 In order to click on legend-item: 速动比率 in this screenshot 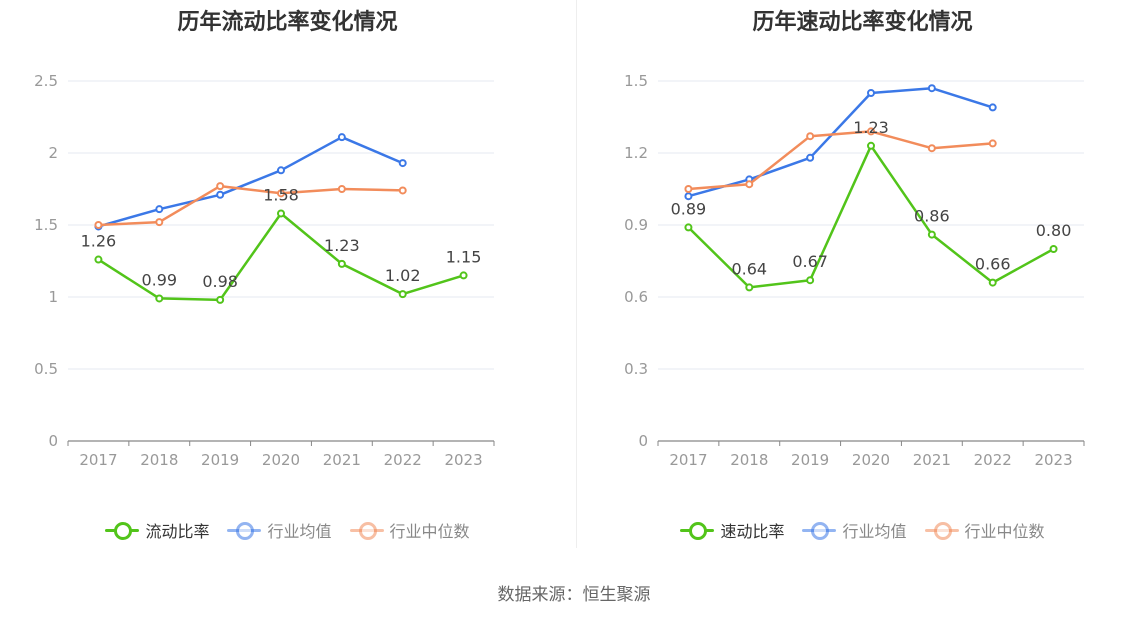, I will do `click(732, 530)`.